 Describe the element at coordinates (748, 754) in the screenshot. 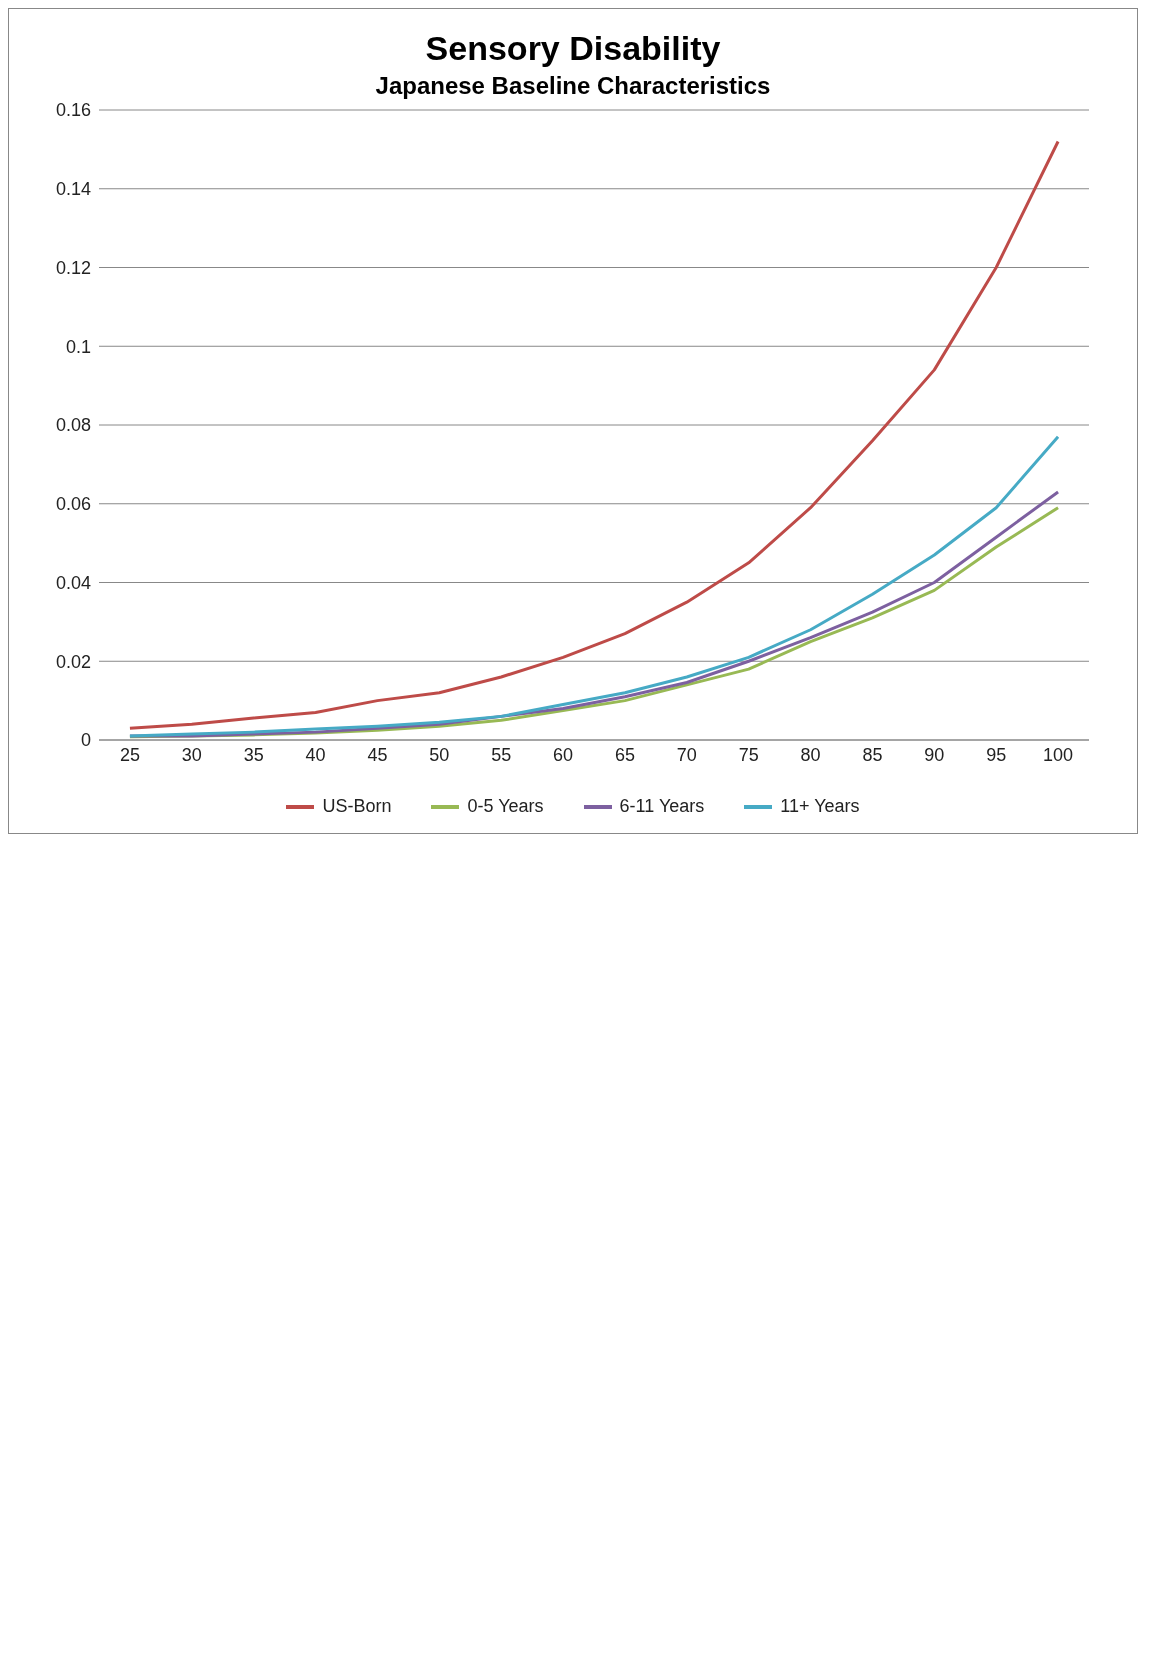

I see `x-tick-label: 75` at that location.